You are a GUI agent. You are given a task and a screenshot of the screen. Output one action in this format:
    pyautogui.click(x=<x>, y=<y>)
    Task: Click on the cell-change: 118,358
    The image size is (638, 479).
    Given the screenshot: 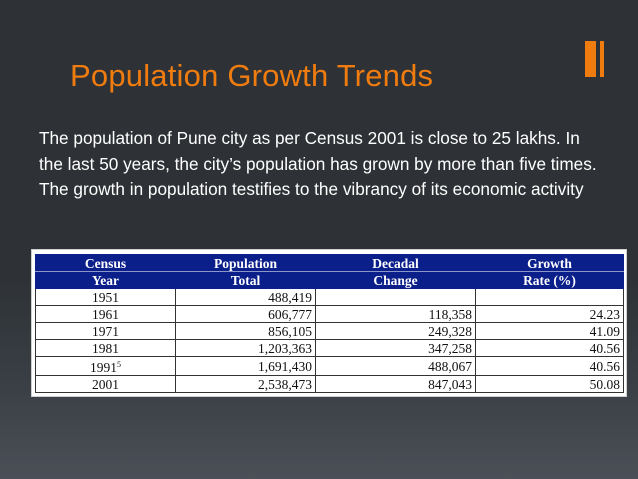 What is the action you would take?
    pyautogui.click(x=395, y=314)
    